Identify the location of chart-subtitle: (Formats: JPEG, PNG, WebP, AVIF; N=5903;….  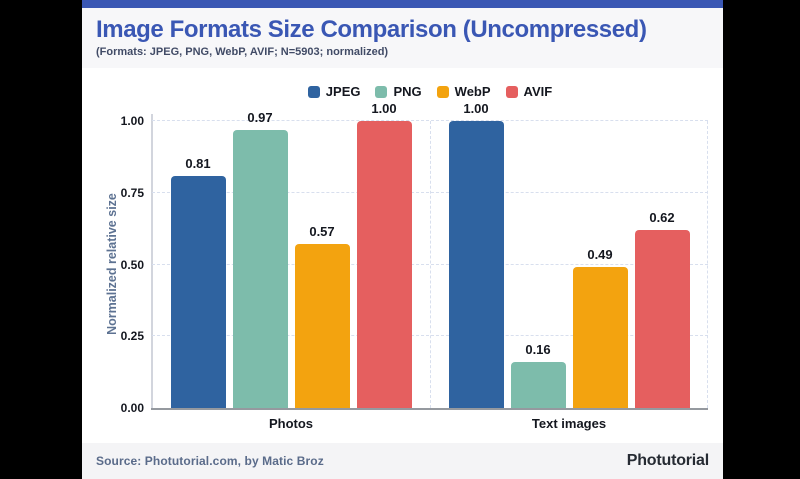
(242, 52).